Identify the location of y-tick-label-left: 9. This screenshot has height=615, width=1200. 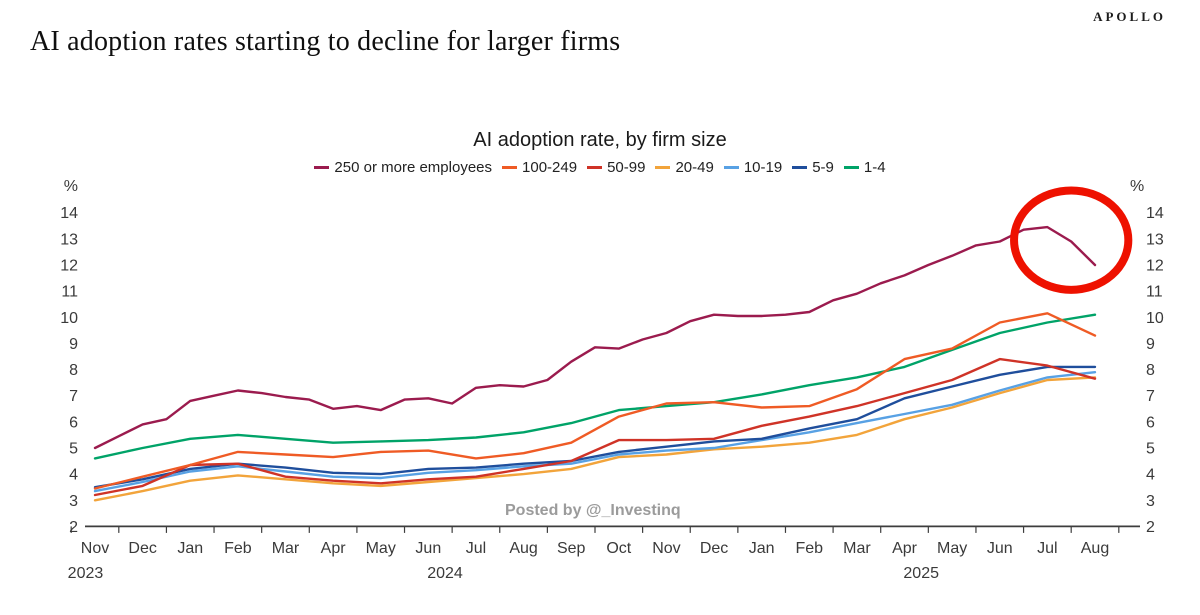
(73, 344).